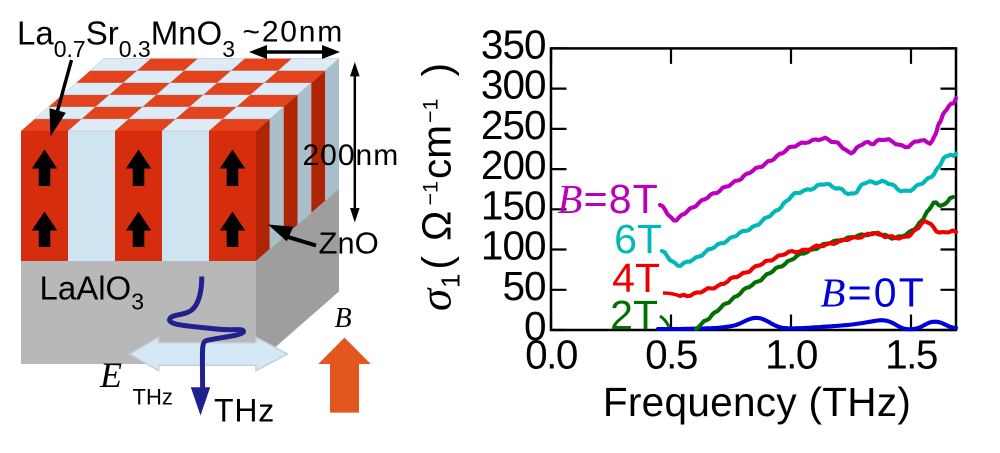  What do you see at coordinates (349, 242) in the screenshot?
I see `svg-text: ZnO` at bounding box center [349, 242].